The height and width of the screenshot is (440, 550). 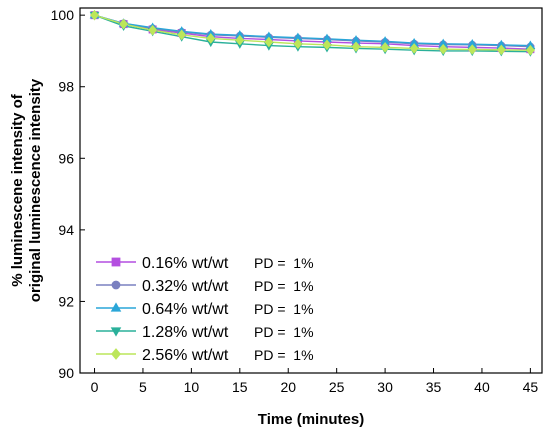 I want to click on x-axis-title: Time (minutes), so click(x=311, y=419).